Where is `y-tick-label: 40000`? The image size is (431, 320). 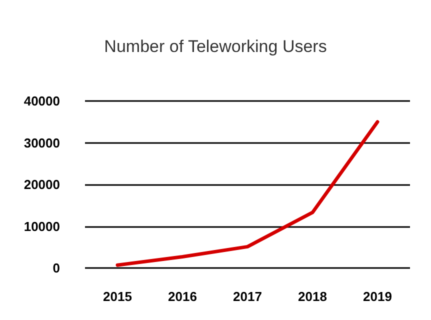 y-tick-label: 40000 is located at coordinates (42, 101).